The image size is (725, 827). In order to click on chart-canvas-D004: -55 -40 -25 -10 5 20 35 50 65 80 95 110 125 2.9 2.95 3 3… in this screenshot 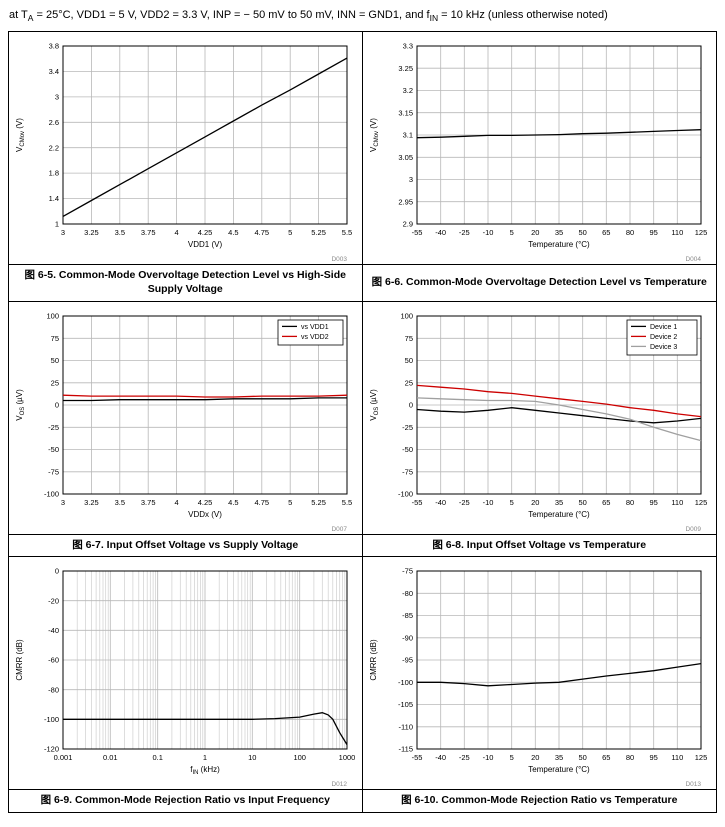, I will do `click(538, 152)`.